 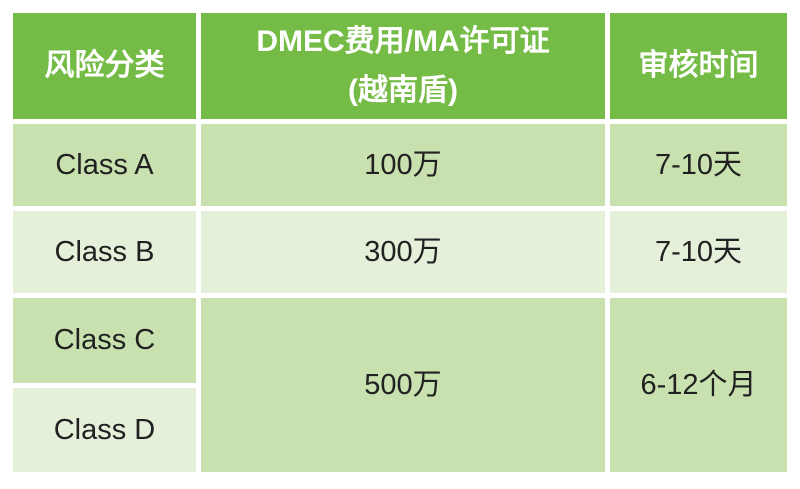 I want to click on header-cell-risk-class: 风险分类, so click(x=104, y=66).